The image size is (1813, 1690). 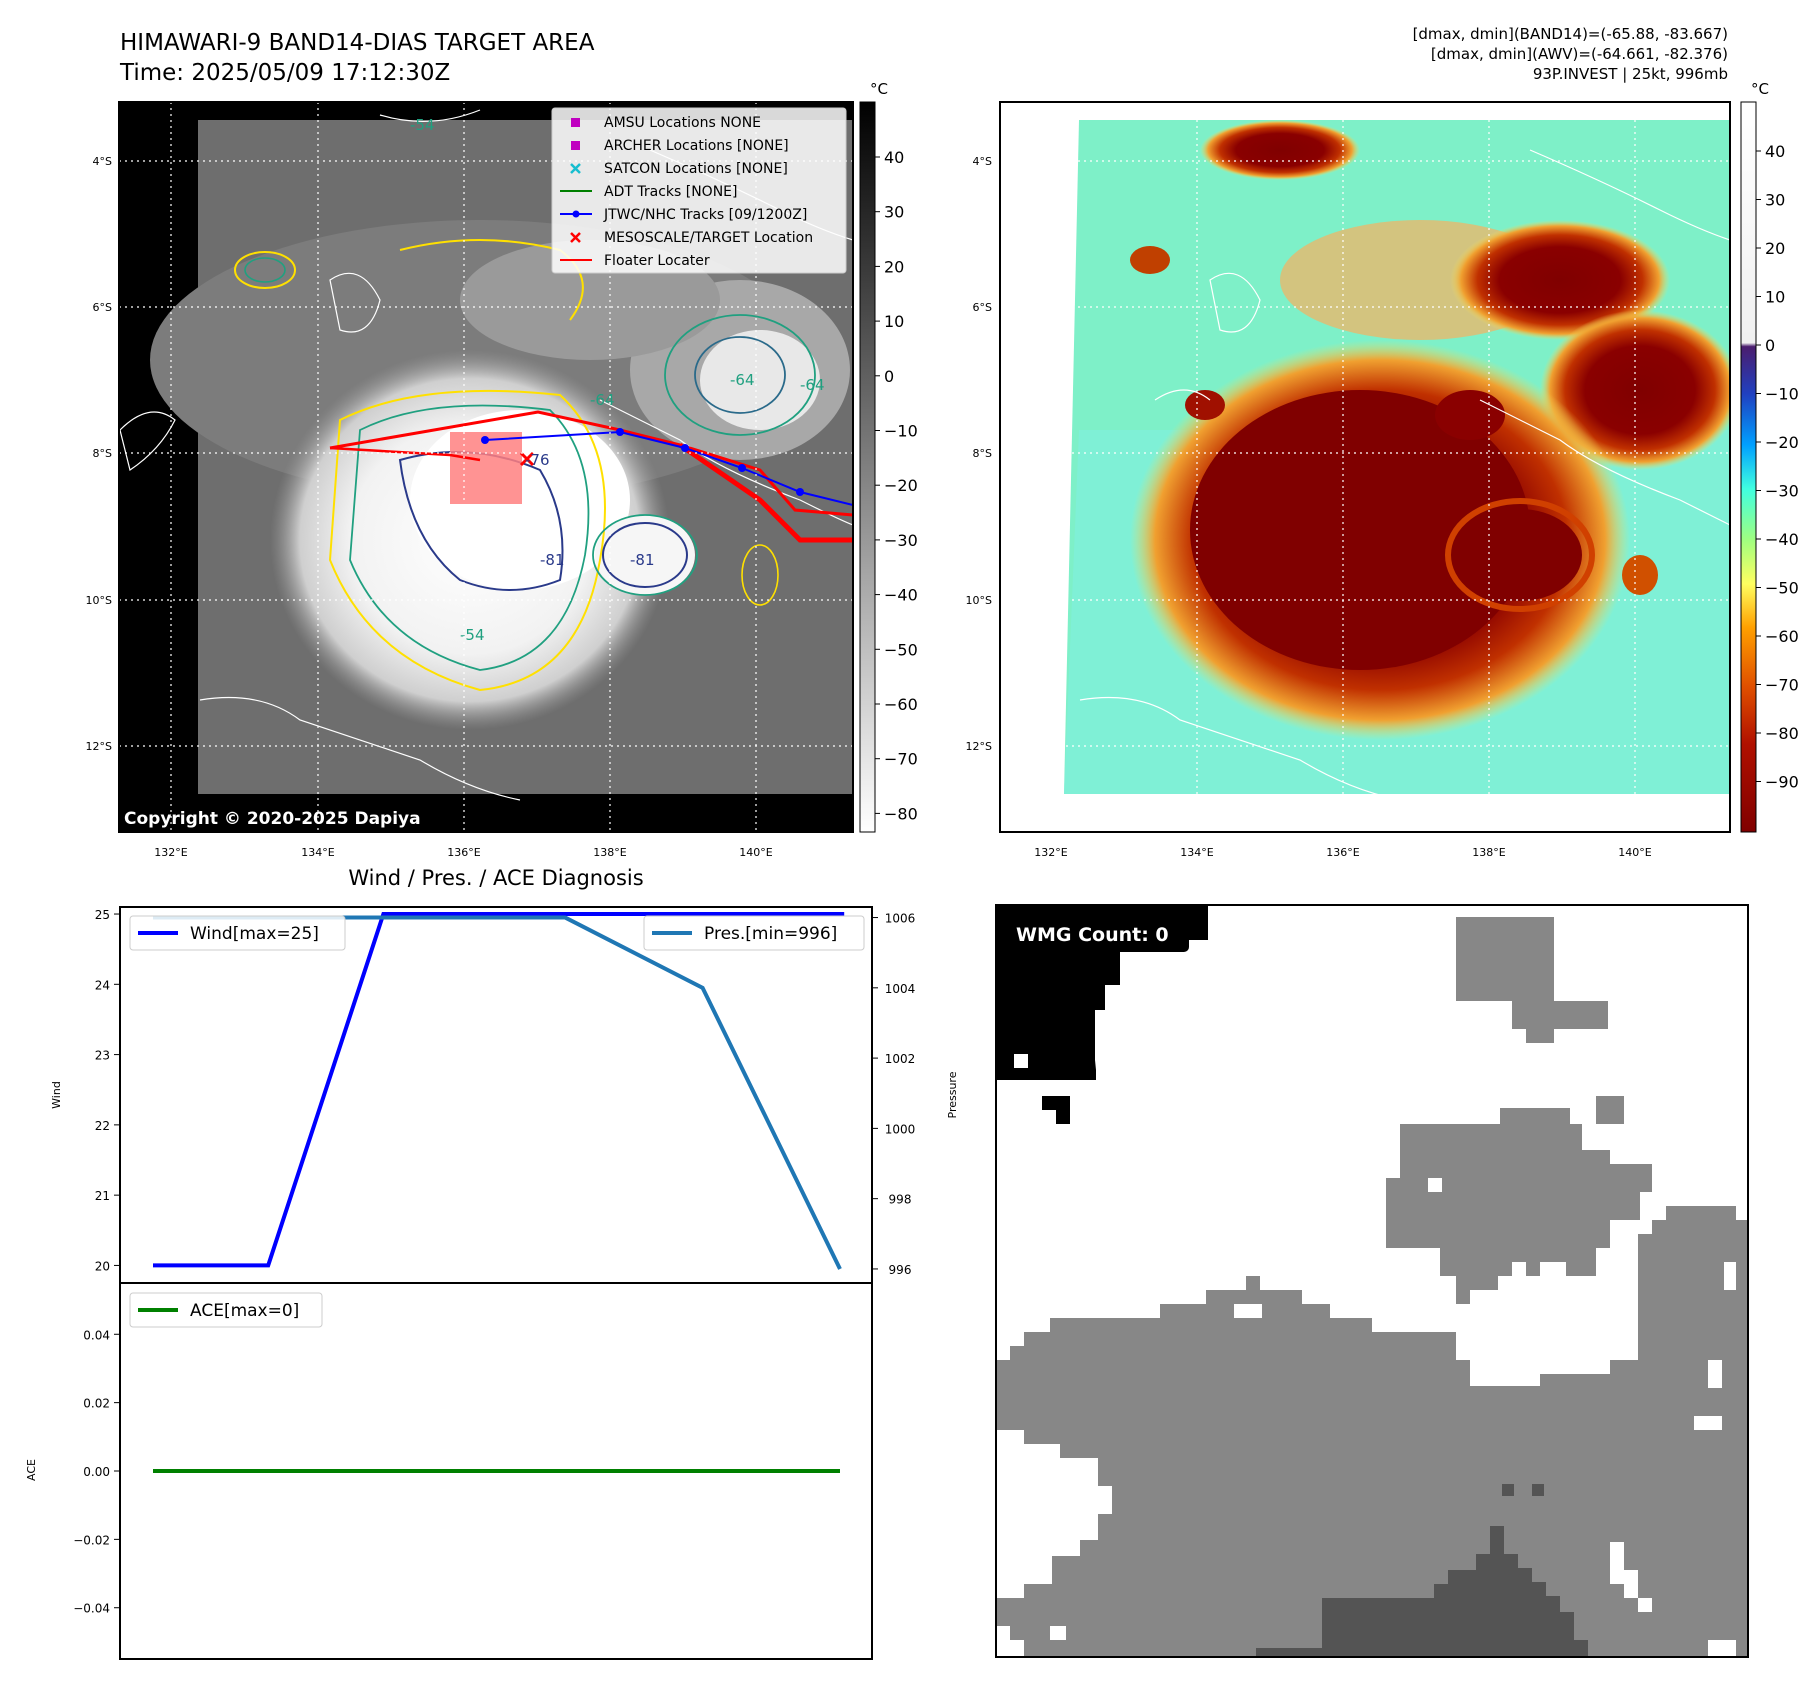 I want to click on legend-label: ADT Tracks [NONE], so click(x=670, y=192).